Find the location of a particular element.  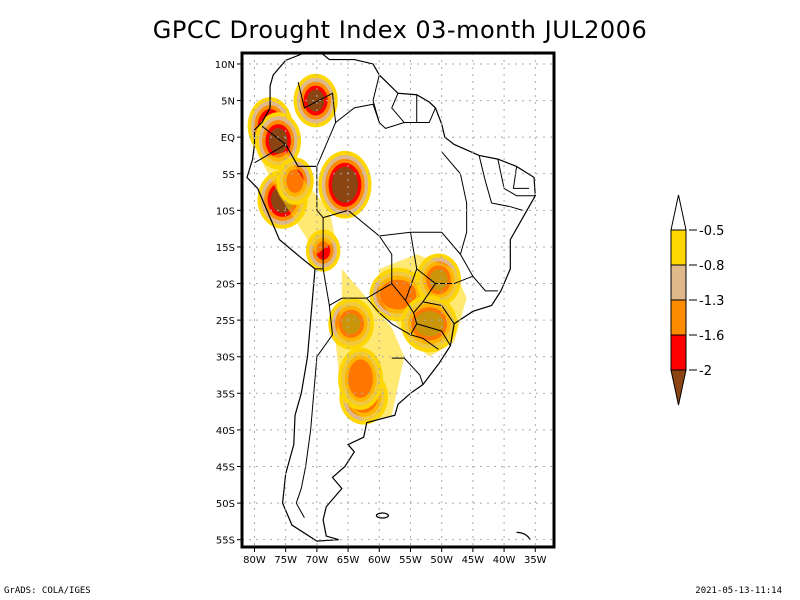

lon-tick-label: 60W is located at coordinates (379, 560).